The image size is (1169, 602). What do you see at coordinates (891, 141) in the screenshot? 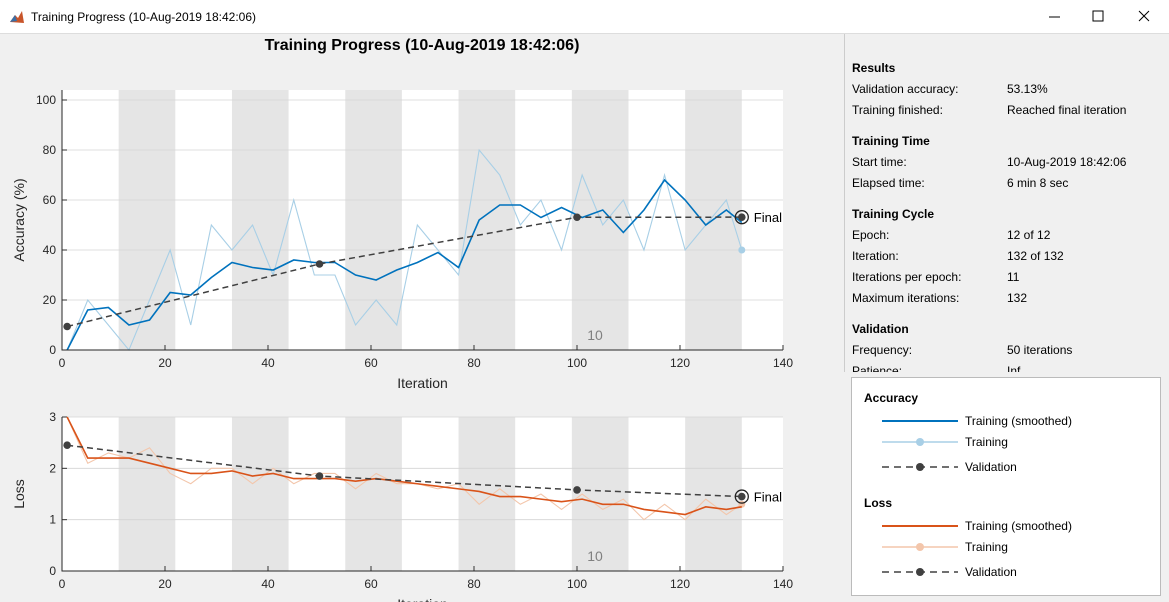
I see `section-heading: Training Time` at bounding box center [891, 141].